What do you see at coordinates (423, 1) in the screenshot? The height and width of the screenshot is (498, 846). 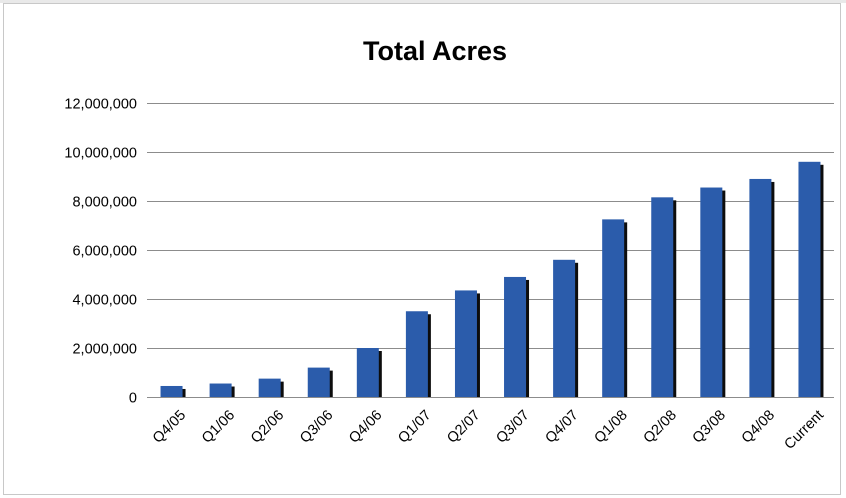 I see `frame-top-shade` at bounding box center [423, 1].